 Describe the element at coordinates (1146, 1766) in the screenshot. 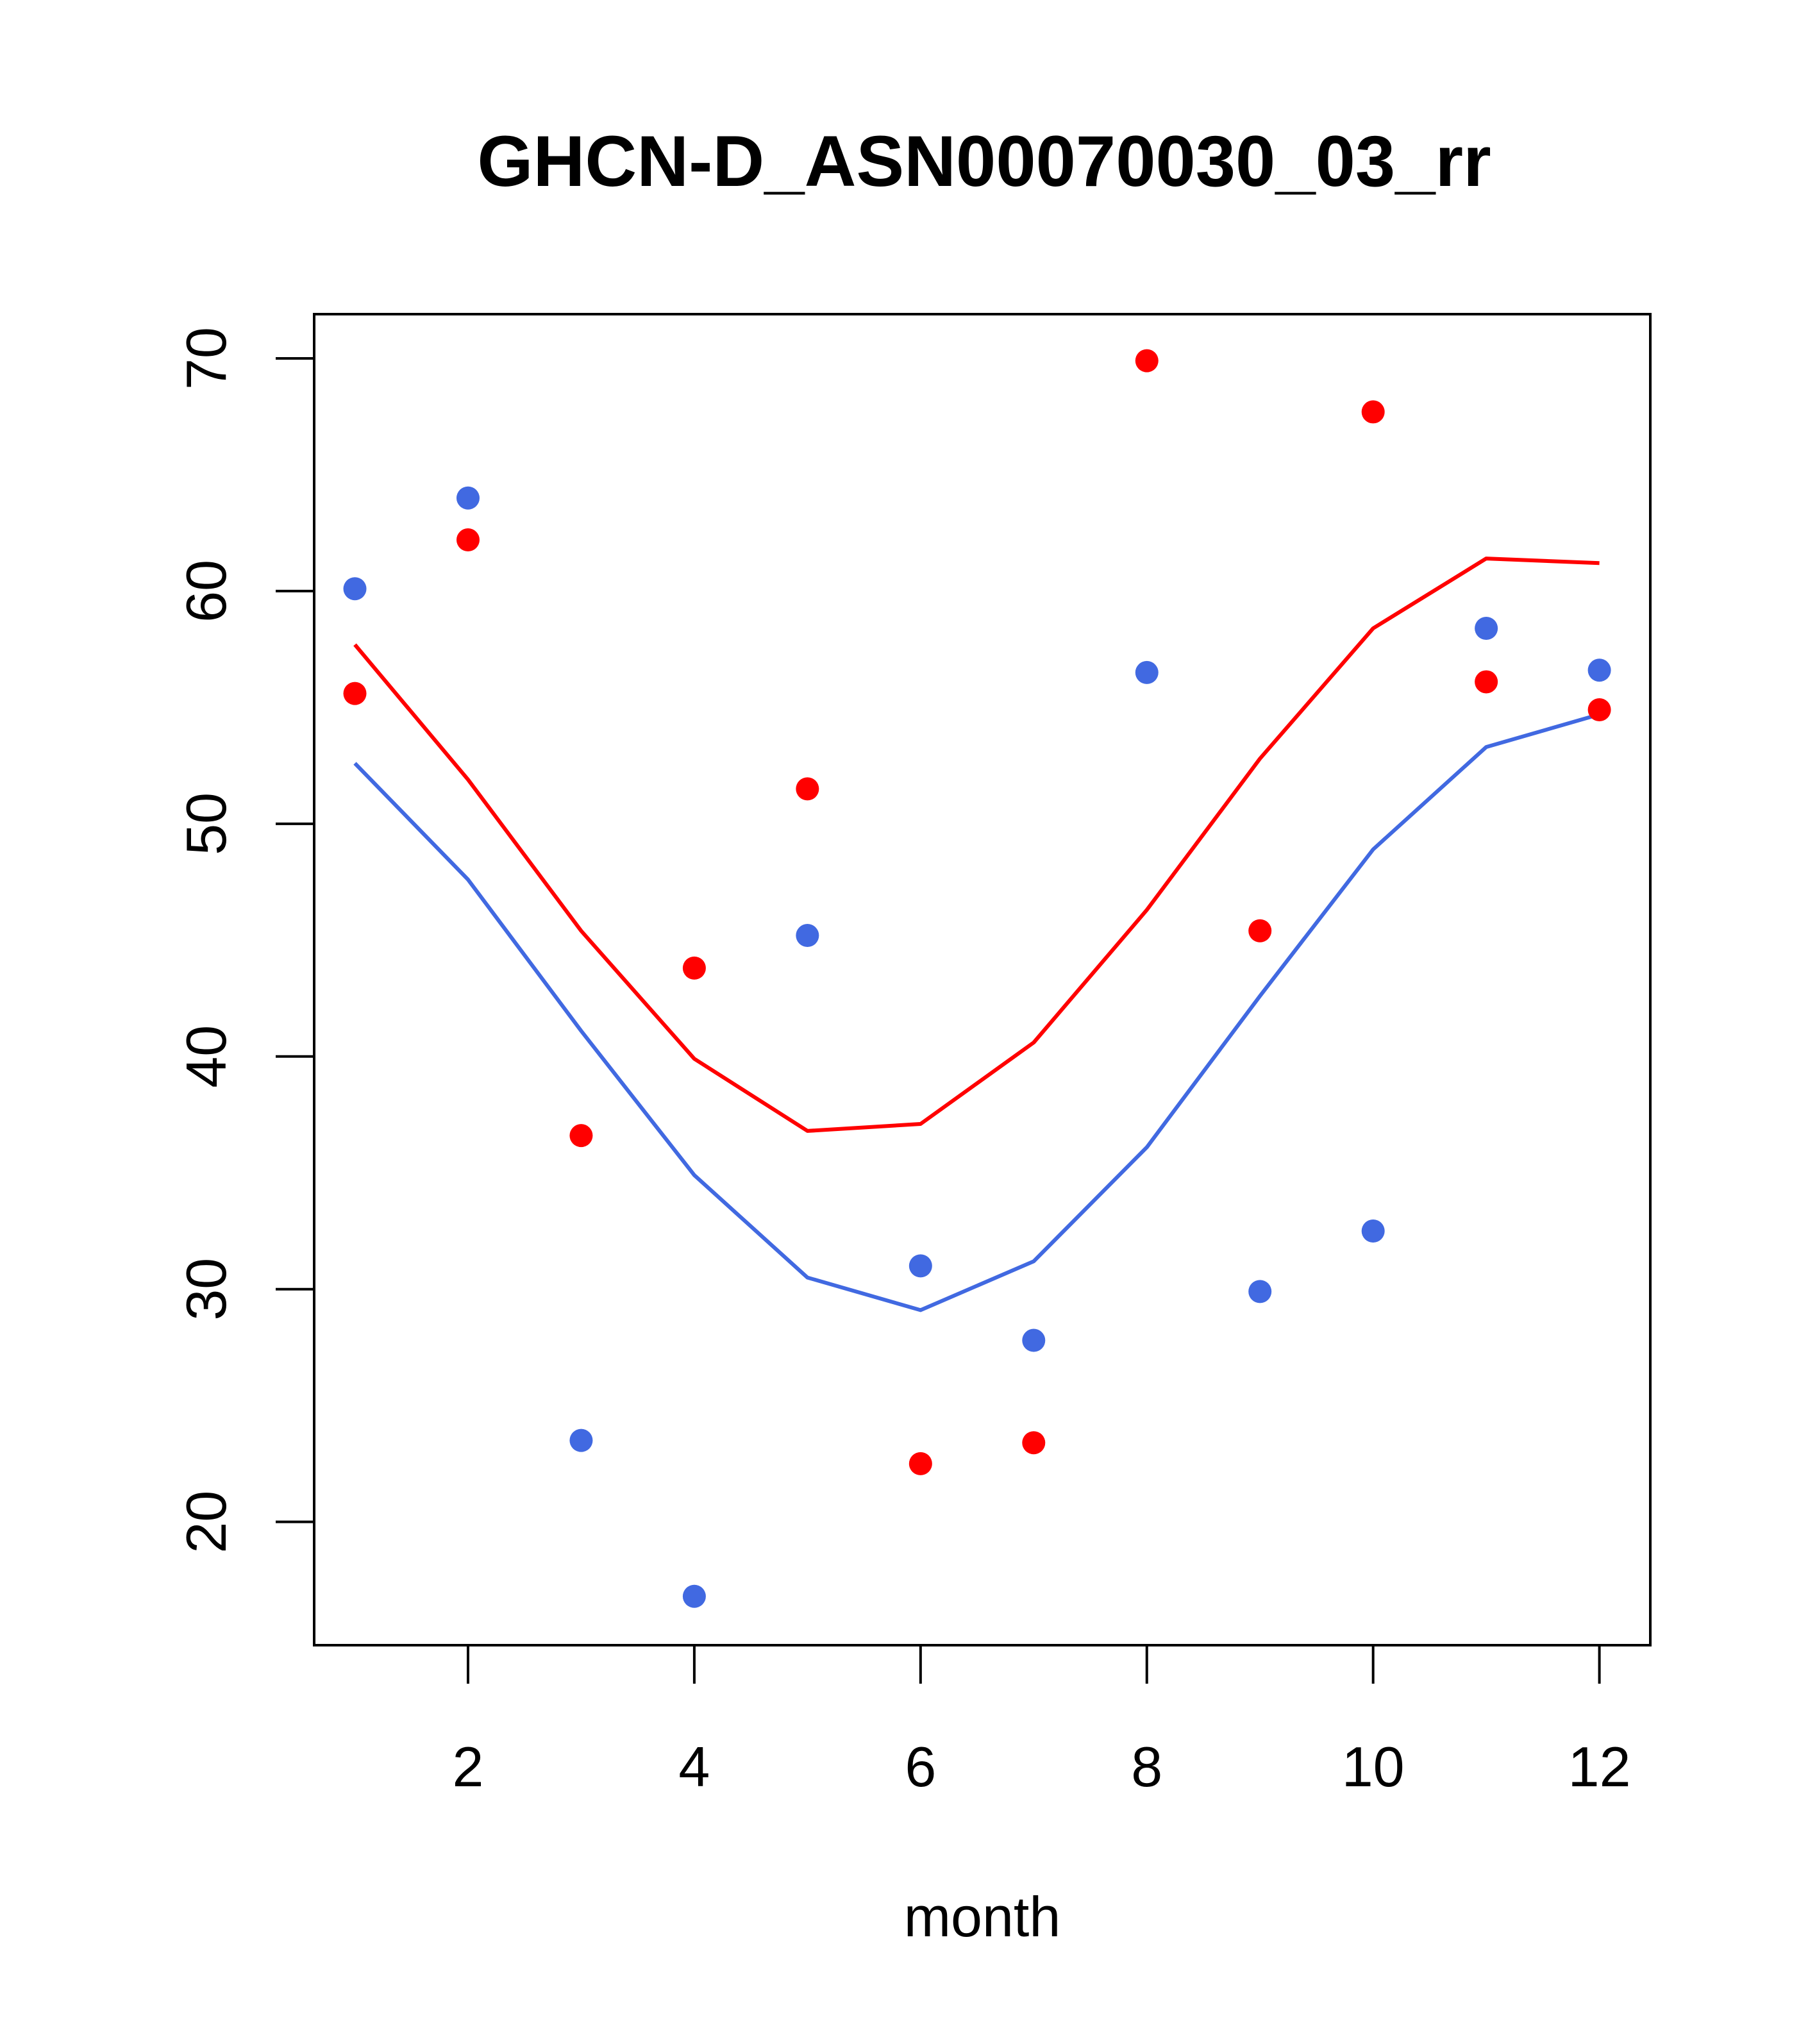

I see `x-tick-label: 8` at that location.